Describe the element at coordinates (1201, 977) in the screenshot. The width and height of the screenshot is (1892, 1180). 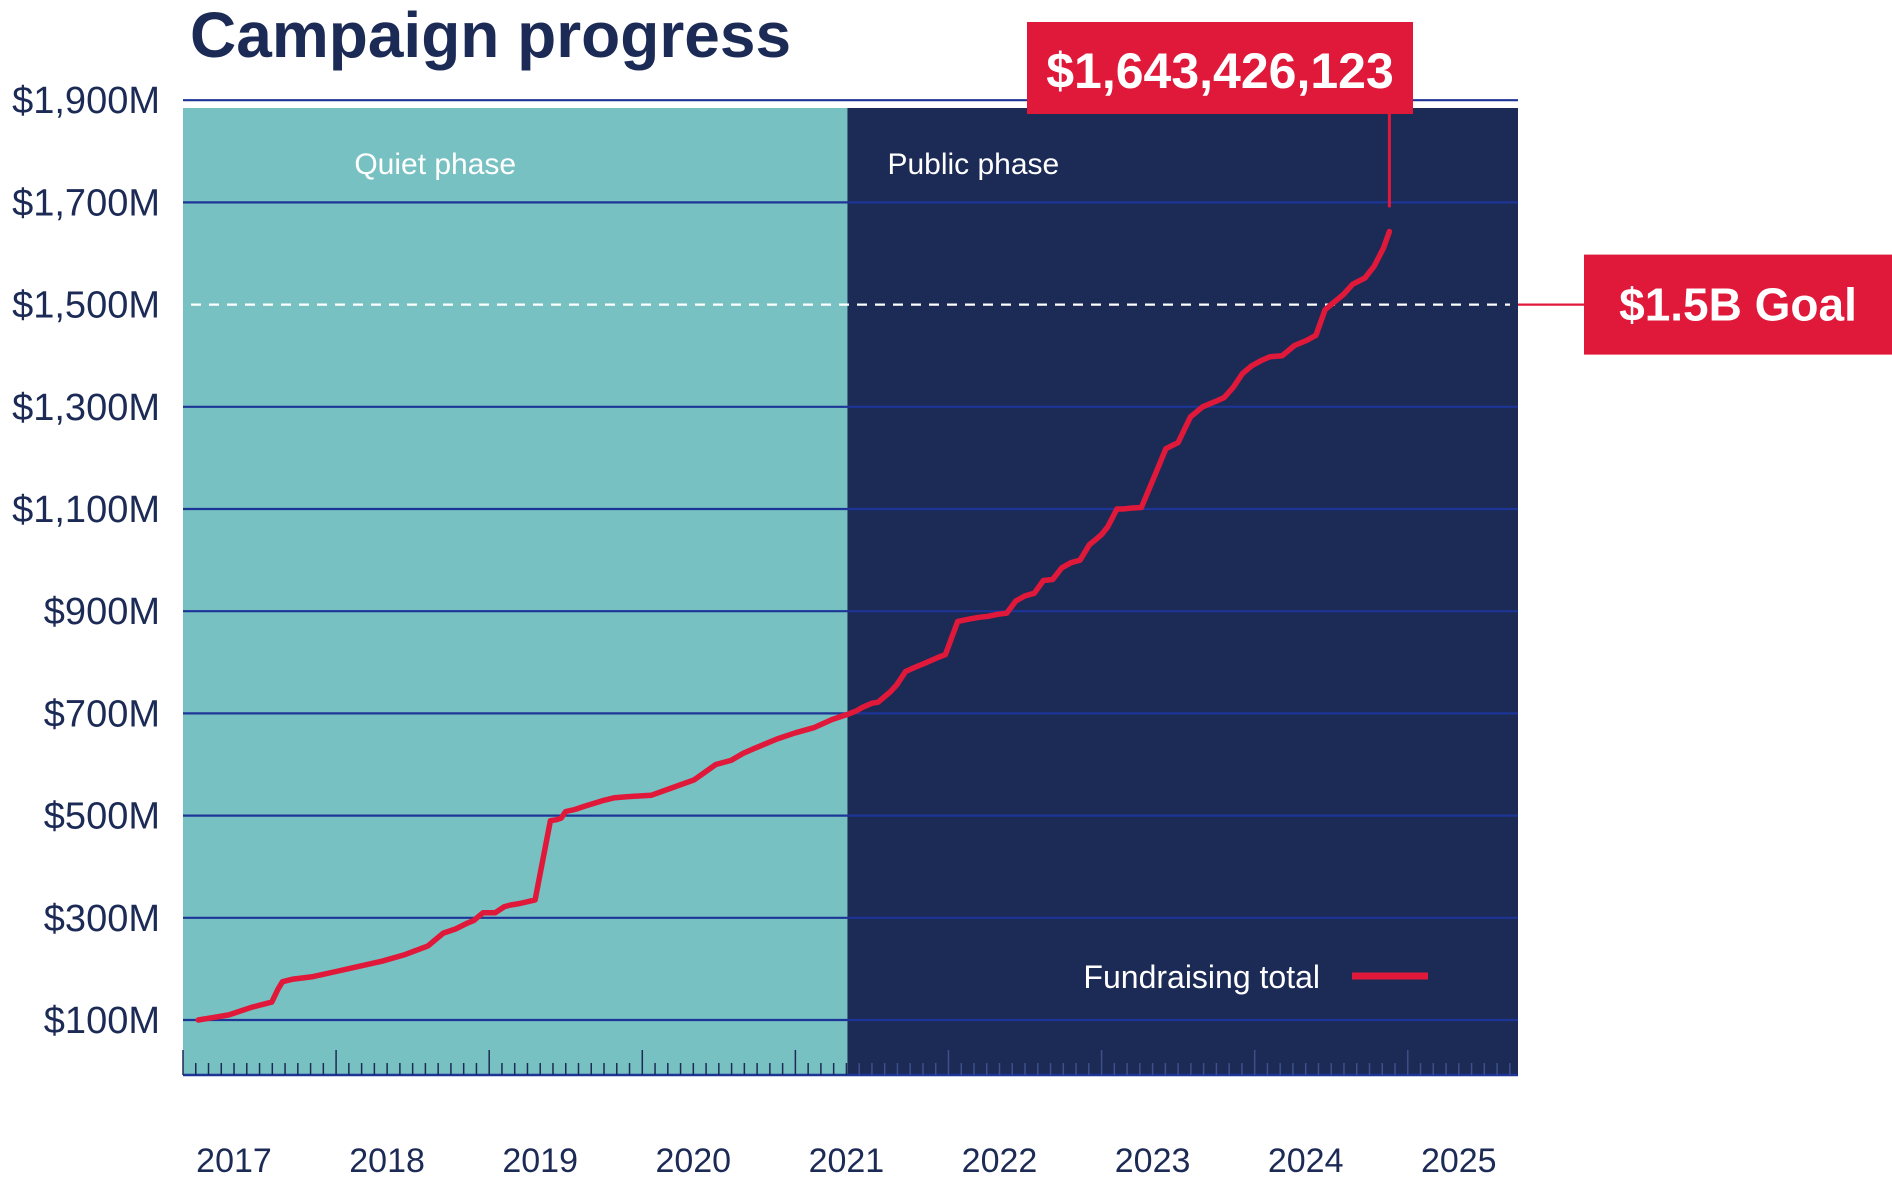
I see `legend-label-0: Fundraising total` at that location.